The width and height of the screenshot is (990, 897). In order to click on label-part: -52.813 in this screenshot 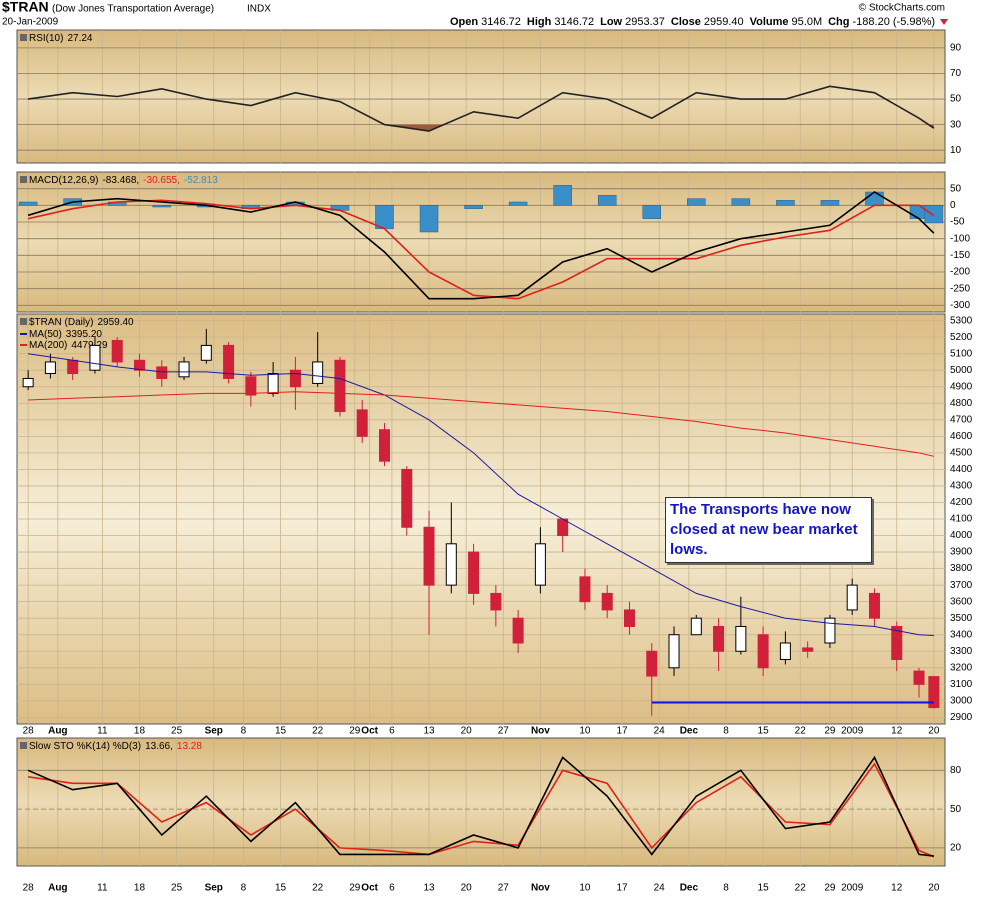, I will do `click(201, 180)`.